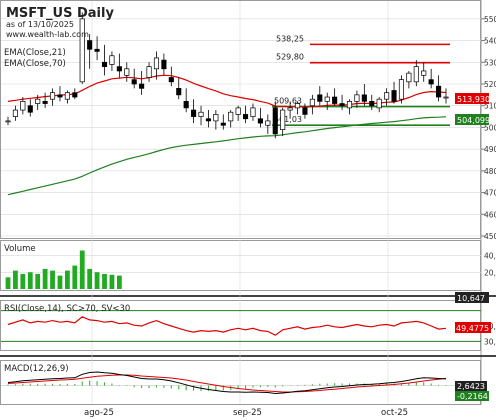 The image size is (496, 420). What do you see at coordinates (35, 53) in the screenshot?
I see `ema21-legend: EMA(Close,21)` at bounding box center [35, 53].